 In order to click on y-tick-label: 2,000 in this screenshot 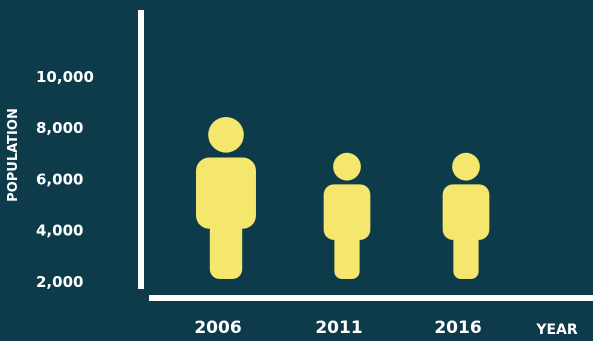, I will do `click(59, 282)`.